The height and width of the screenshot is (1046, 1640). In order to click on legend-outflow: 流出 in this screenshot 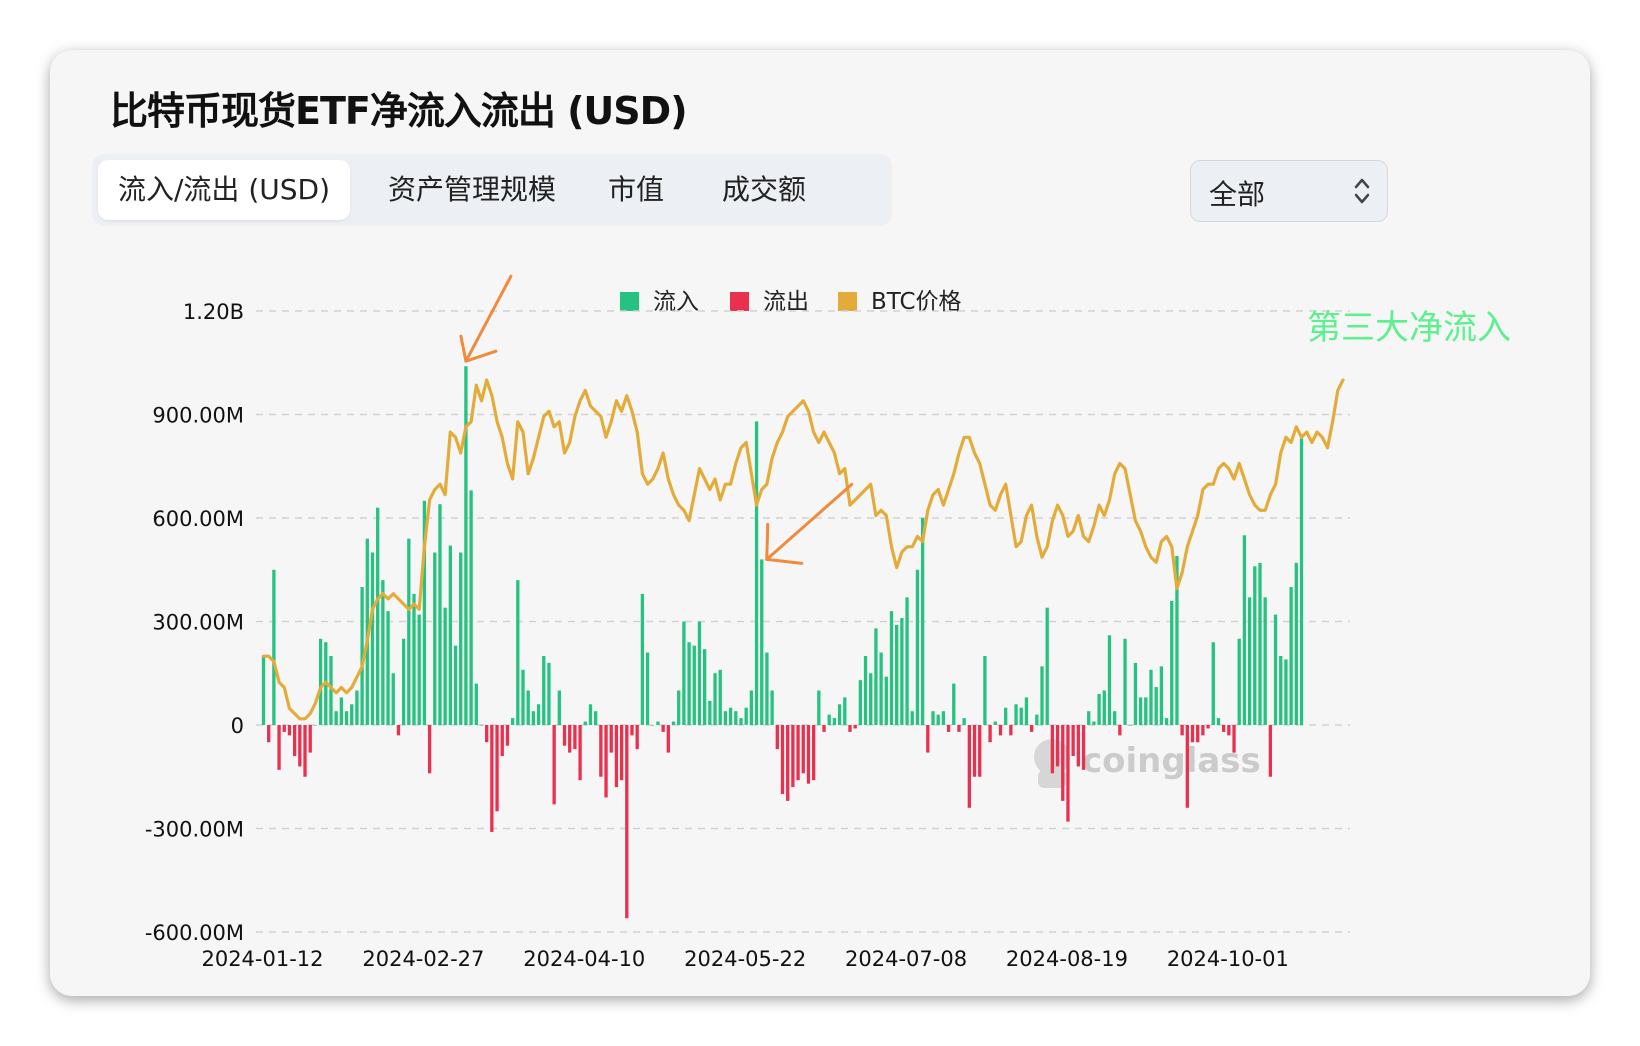, I will do `click(769, 299)`.